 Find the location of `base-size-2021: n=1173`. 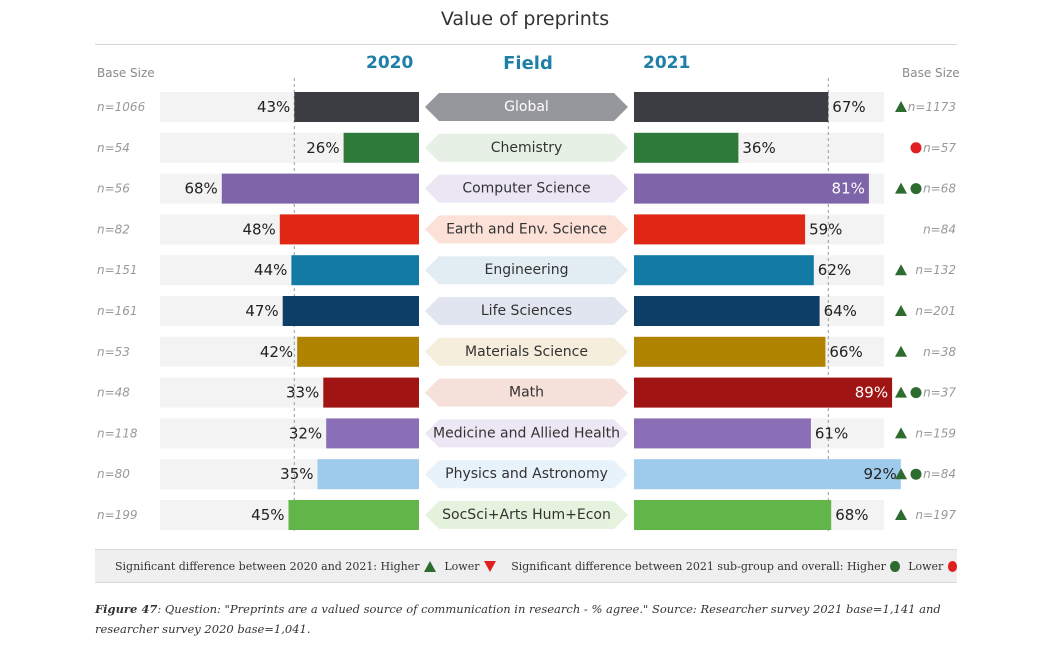

base-size-2021: n=1173 is located at coordinates (932, 107).